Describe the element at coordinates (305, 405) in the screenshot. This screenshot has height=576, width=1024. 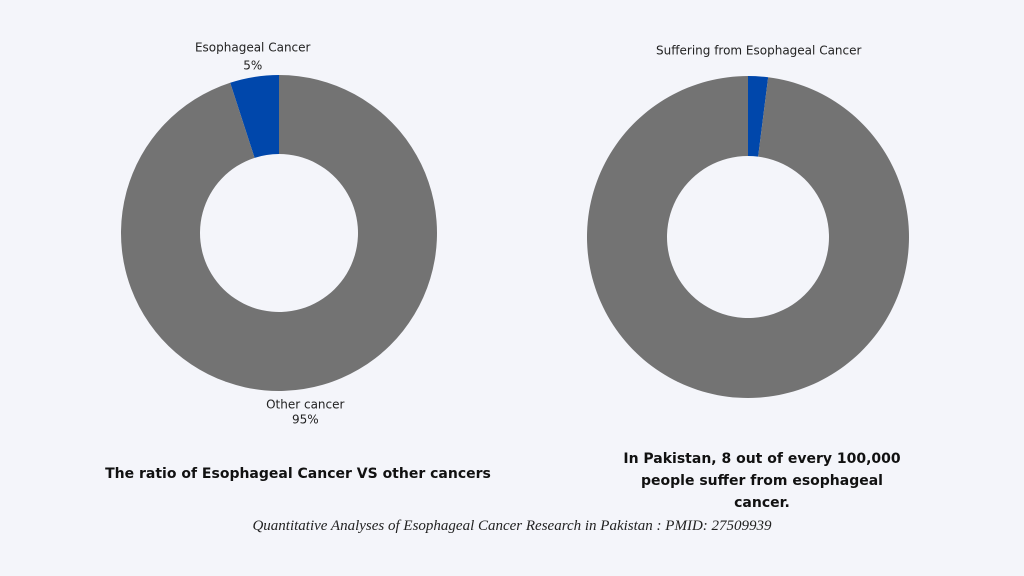
I see `slice-label: Other cancer` at that location.